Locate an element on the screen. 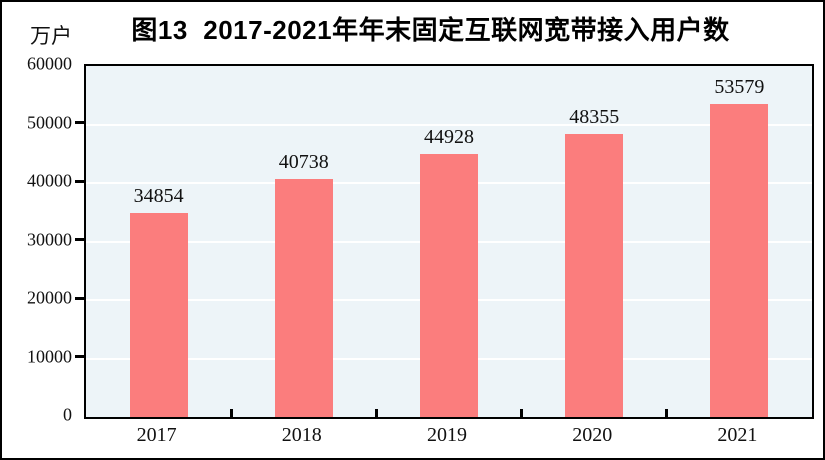  x-axis-tick-label-2021: 2021 is located at coordinates (737, 435).